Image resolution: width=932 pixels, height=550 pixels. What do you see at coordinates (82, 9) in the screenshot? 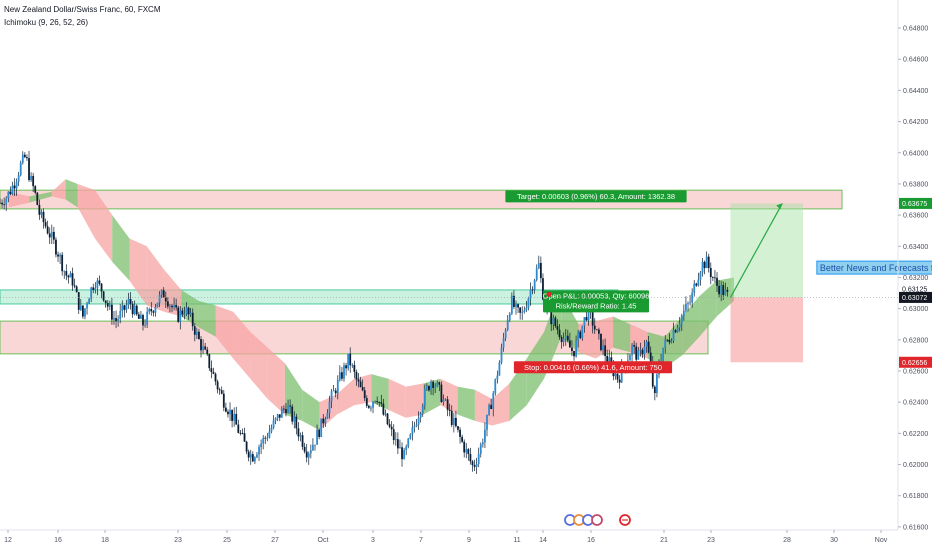
I see `symbol-title: New Zealand Dollar/Swiss Franc, 60, FXCM` at bounding box center [82, 9].